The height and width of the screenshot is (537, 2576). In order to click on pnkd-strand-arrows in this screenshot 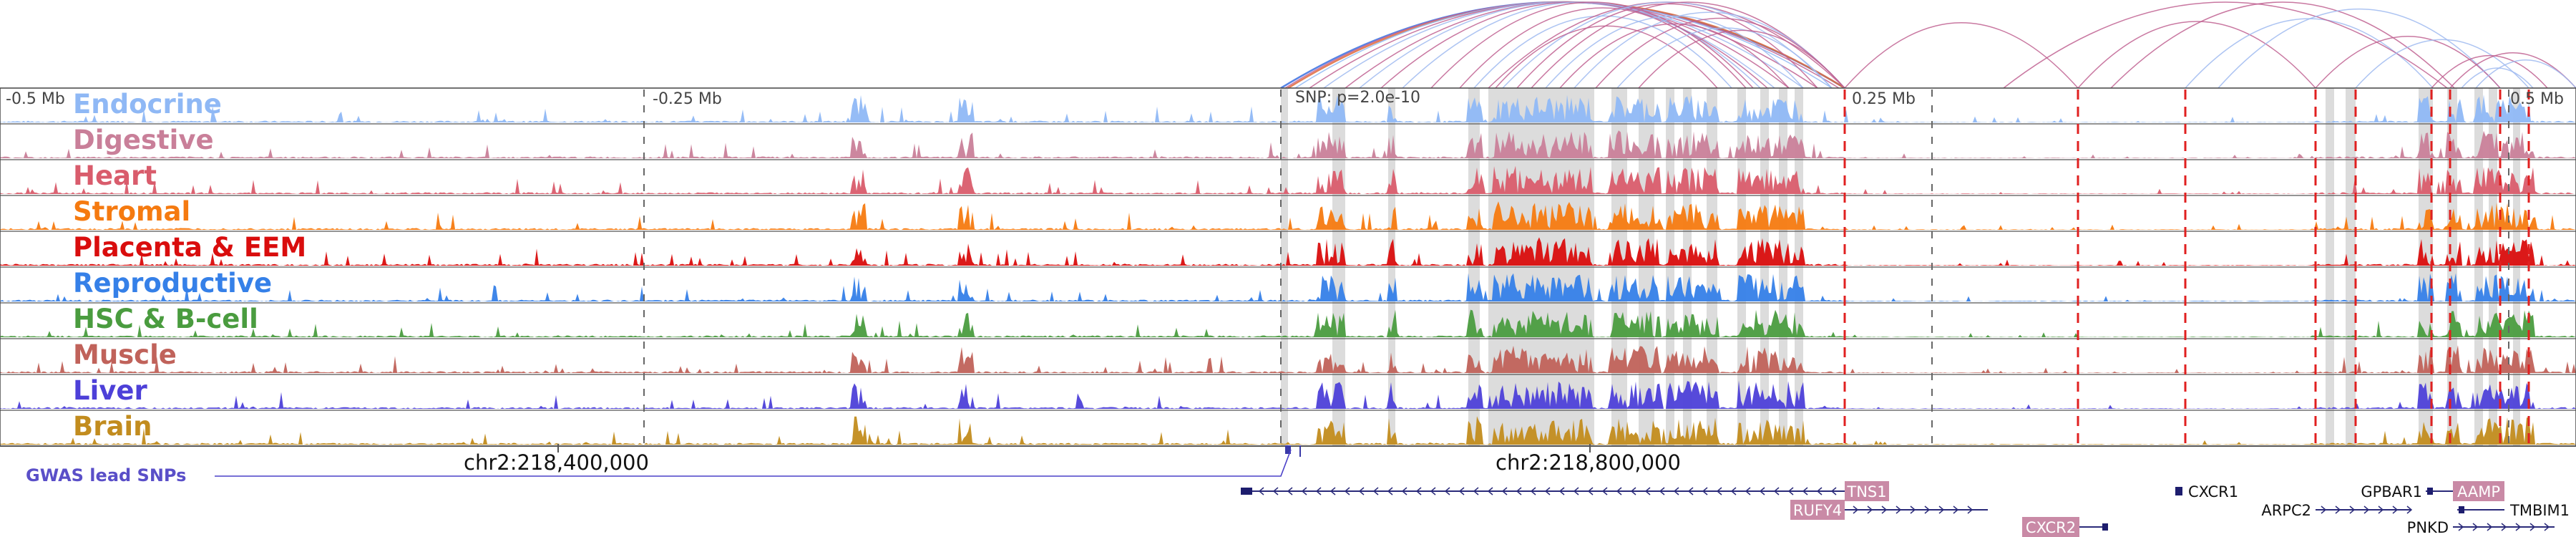, I will do `click(2504, 527)`.